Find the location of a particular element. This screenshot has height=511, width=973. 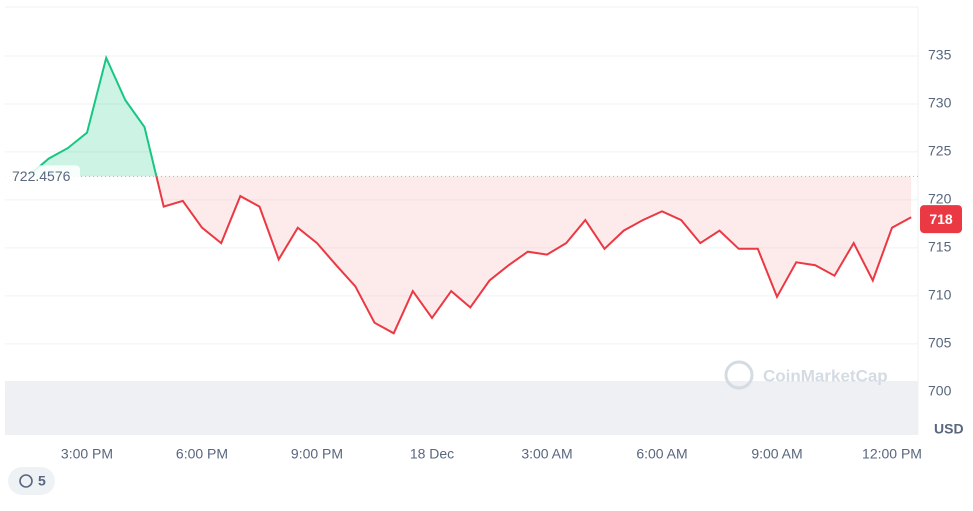

currency-label: USD is located at coordinates (949, 429).